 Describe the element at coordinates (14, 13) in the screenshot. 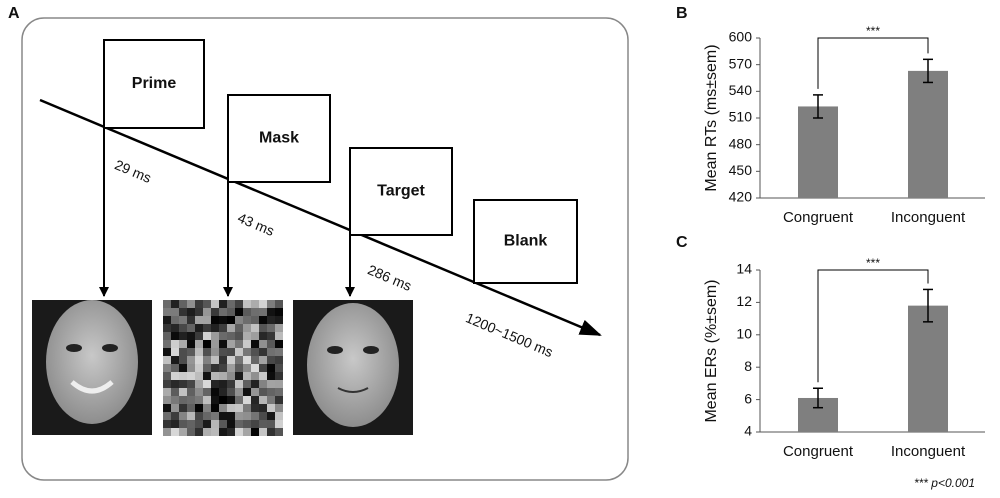

I see `panel-label: A` at that location.